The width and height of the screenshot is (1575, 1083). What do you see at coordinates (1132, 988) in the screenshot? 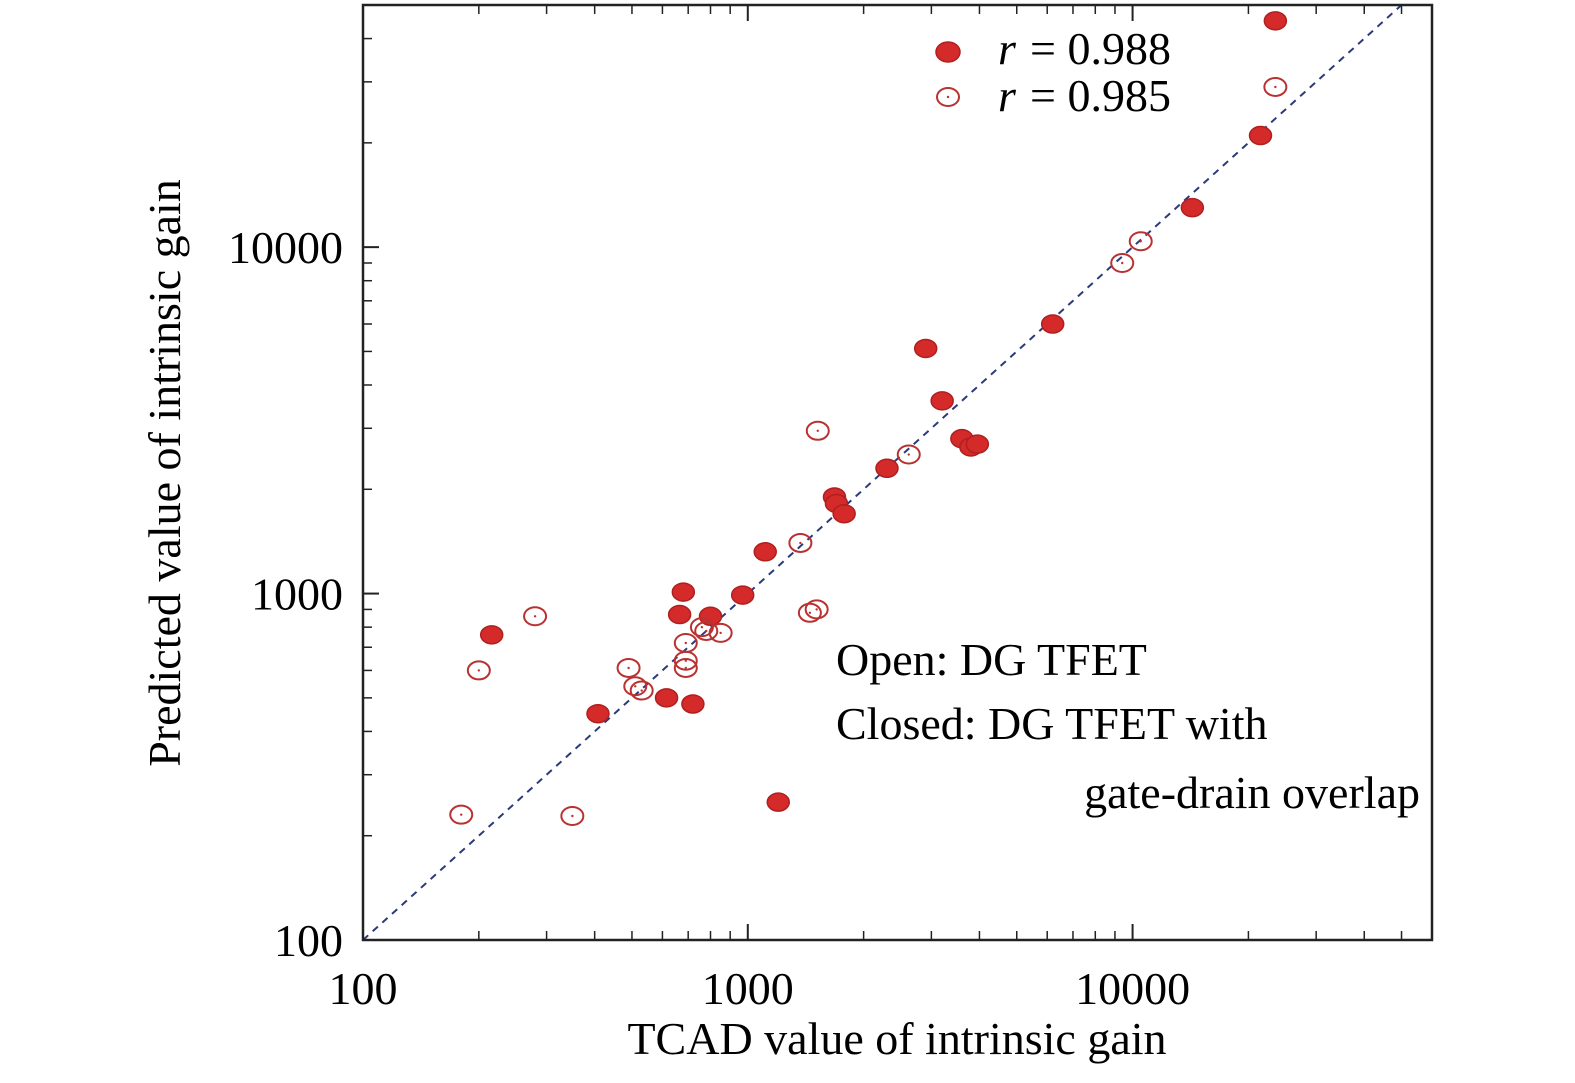
I see `x-tick-label-10000: 10000` at bounding box center [1132, 988].